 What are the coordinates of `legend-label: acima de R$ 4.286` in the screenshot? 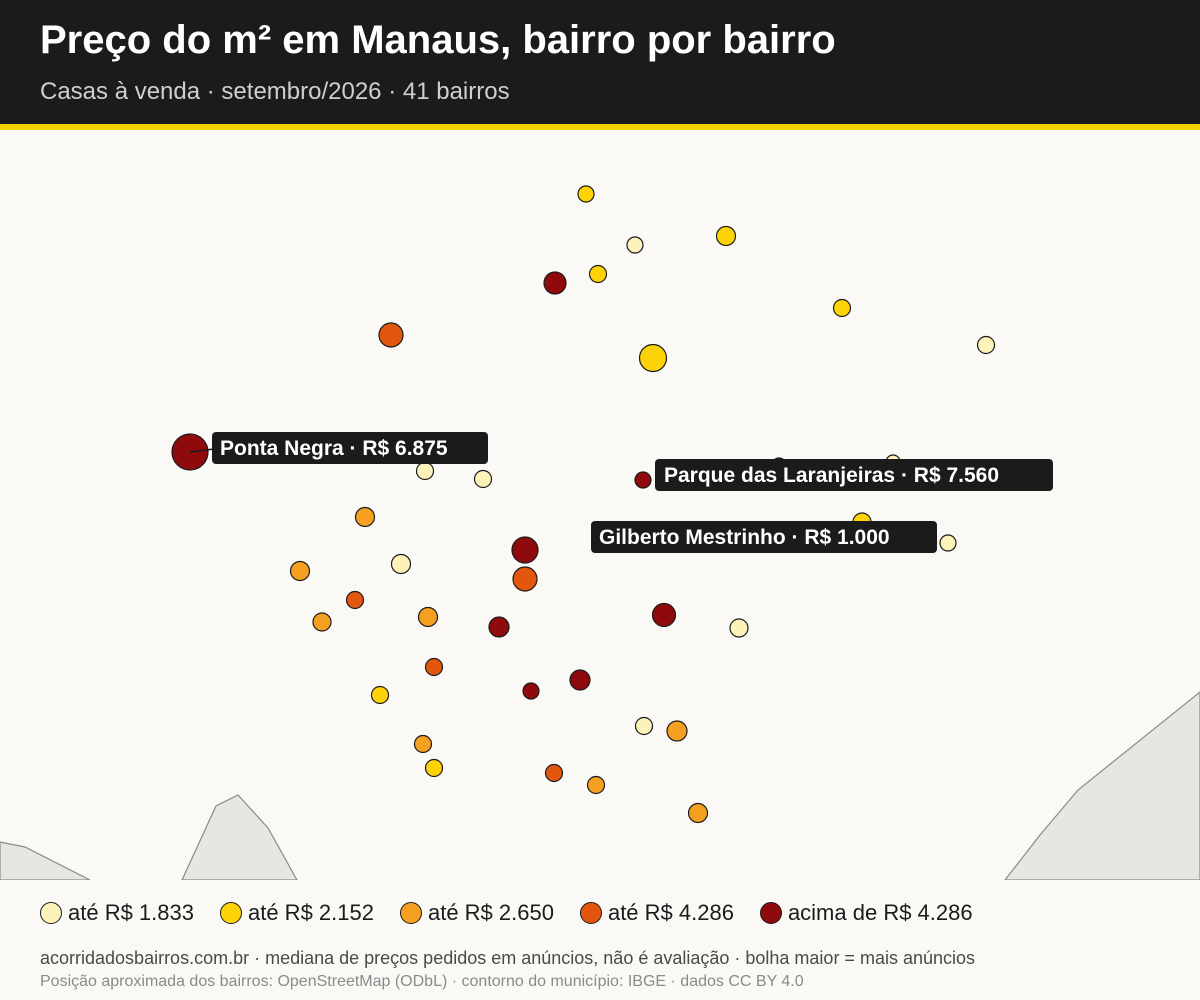 It's located at (880, 912).